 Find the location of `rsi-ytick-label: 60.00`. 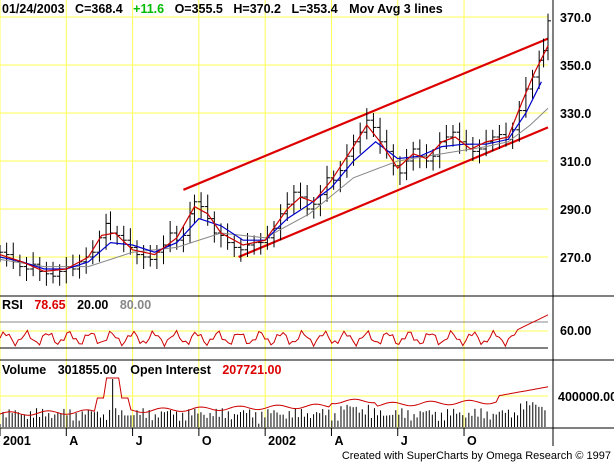

rsi-ytick-label: 60.00 is located at coordinates (575, 331).